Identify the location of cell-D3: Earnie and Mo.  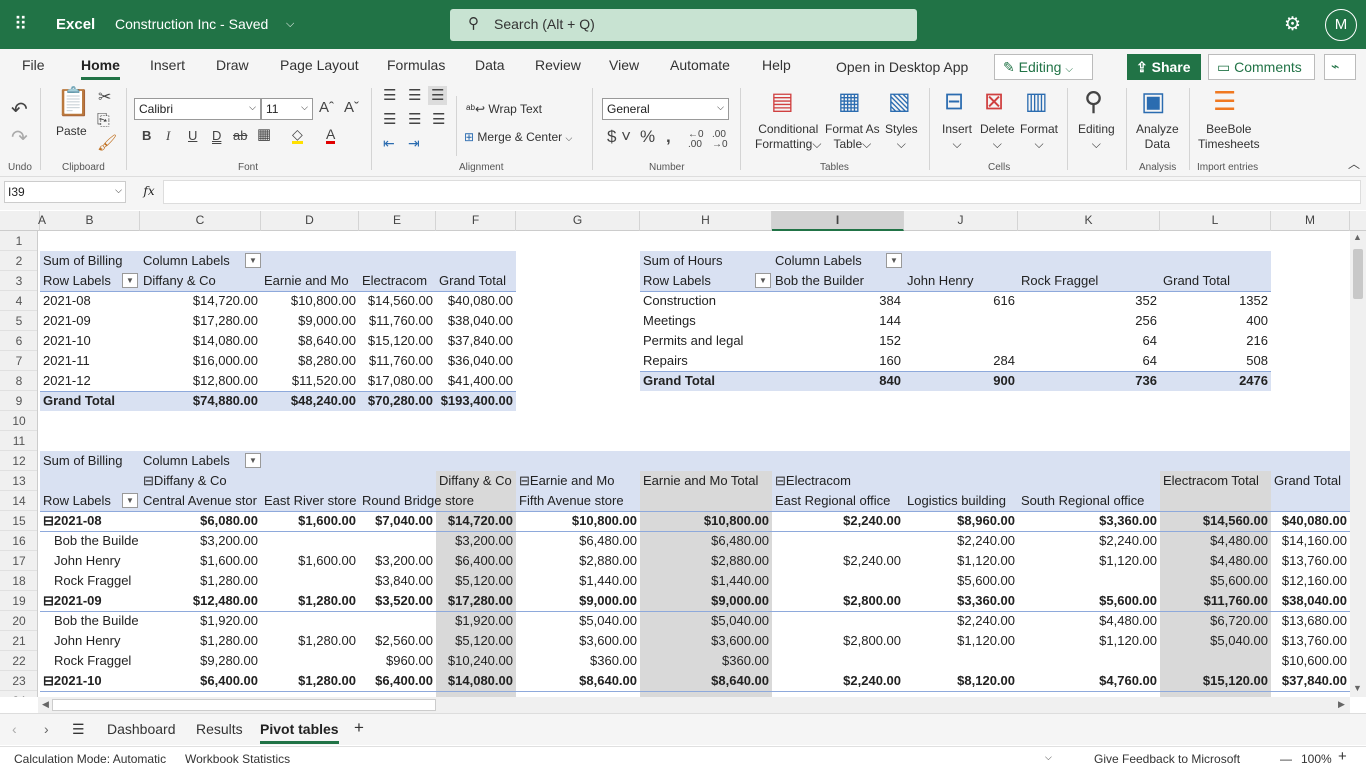
(306, 280).